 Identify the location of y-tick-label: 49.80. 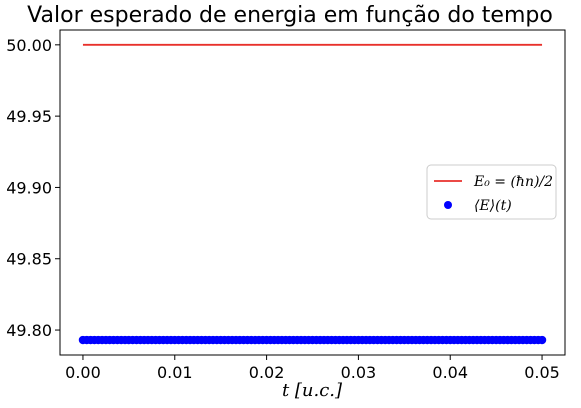
(29, 330).